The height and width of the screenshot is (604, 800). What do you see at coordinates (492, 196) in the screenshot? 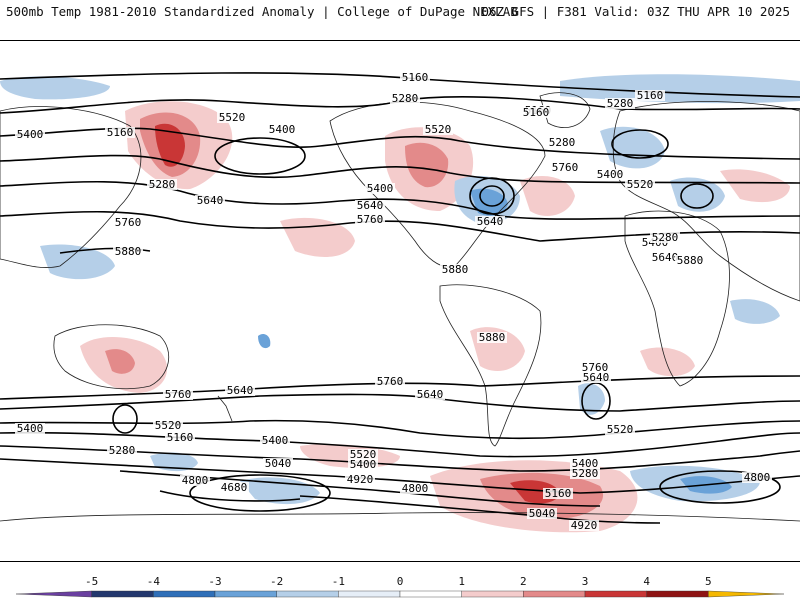
I see `contour-low-east-na-inner` at bounding box center [492, 196].